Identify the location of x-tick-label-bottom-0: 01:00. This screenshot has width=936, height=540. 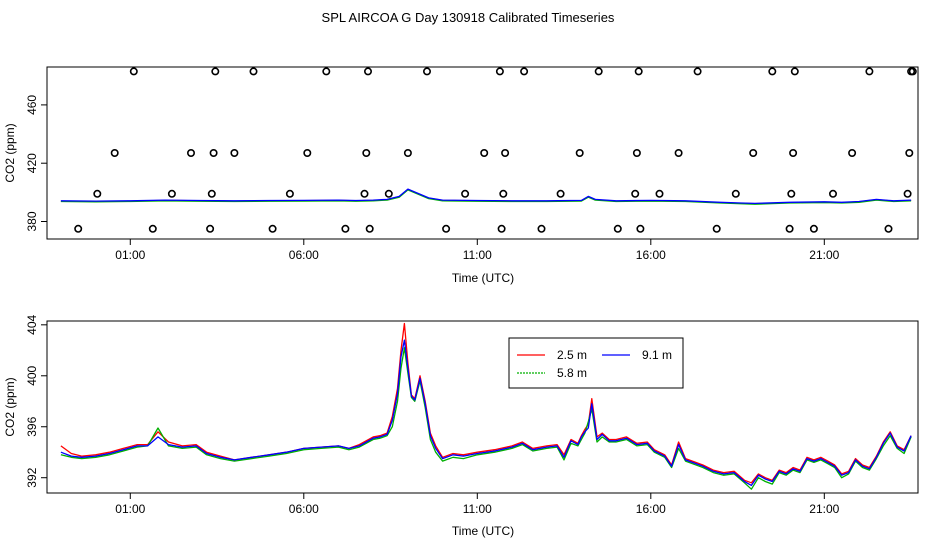
(130, 509).